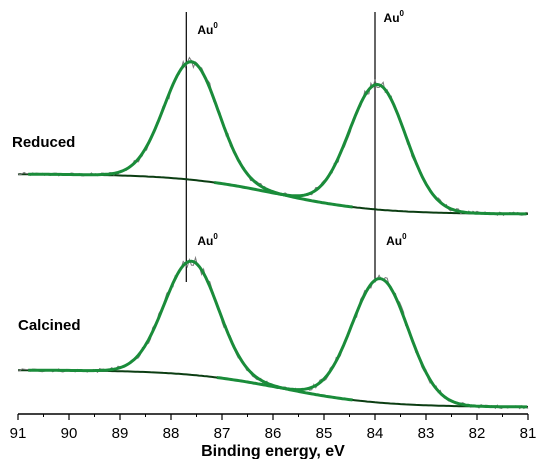 The height and width of the screenshot is (459, 537). What do you see at coordinates (43, 142) in the screenshot?
I see `spectrum-label: Reduced` at bounding box center [43, 142].